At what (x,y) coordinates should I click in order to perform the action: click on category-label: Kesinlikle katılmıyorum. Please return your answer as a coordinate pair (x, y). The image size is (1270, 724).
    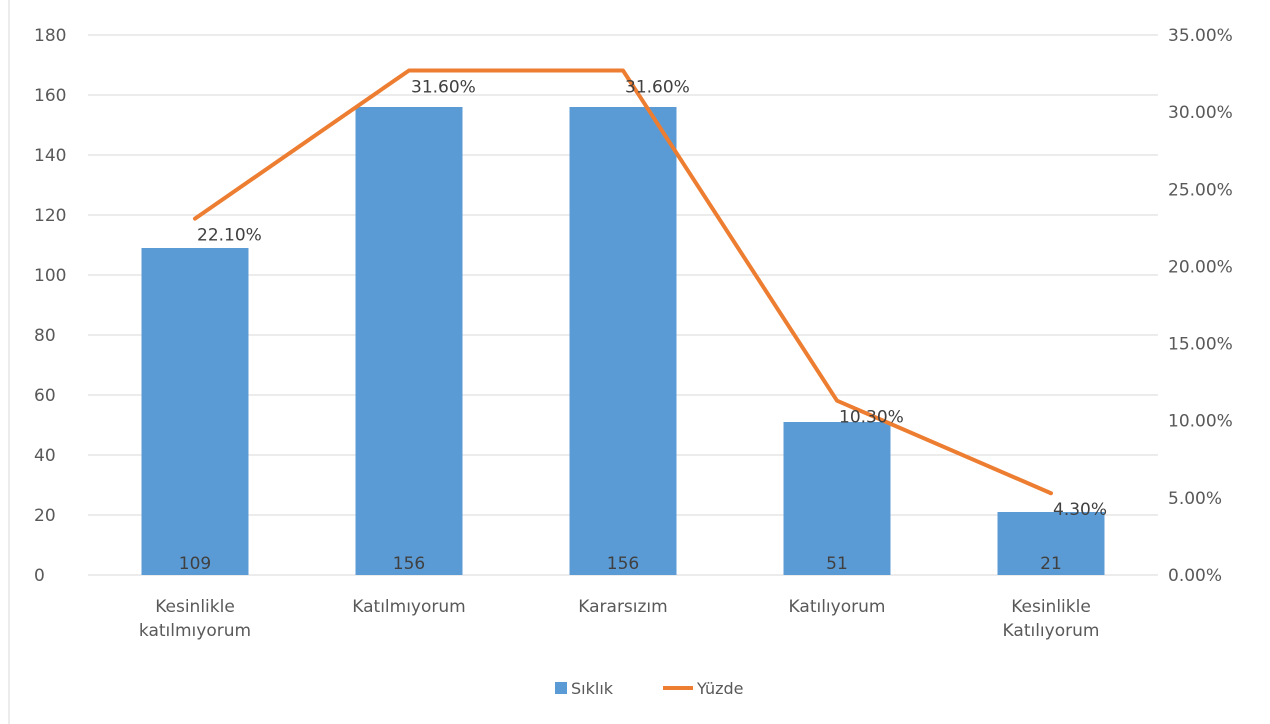
    Looking at the image, I should click on (195, 619).